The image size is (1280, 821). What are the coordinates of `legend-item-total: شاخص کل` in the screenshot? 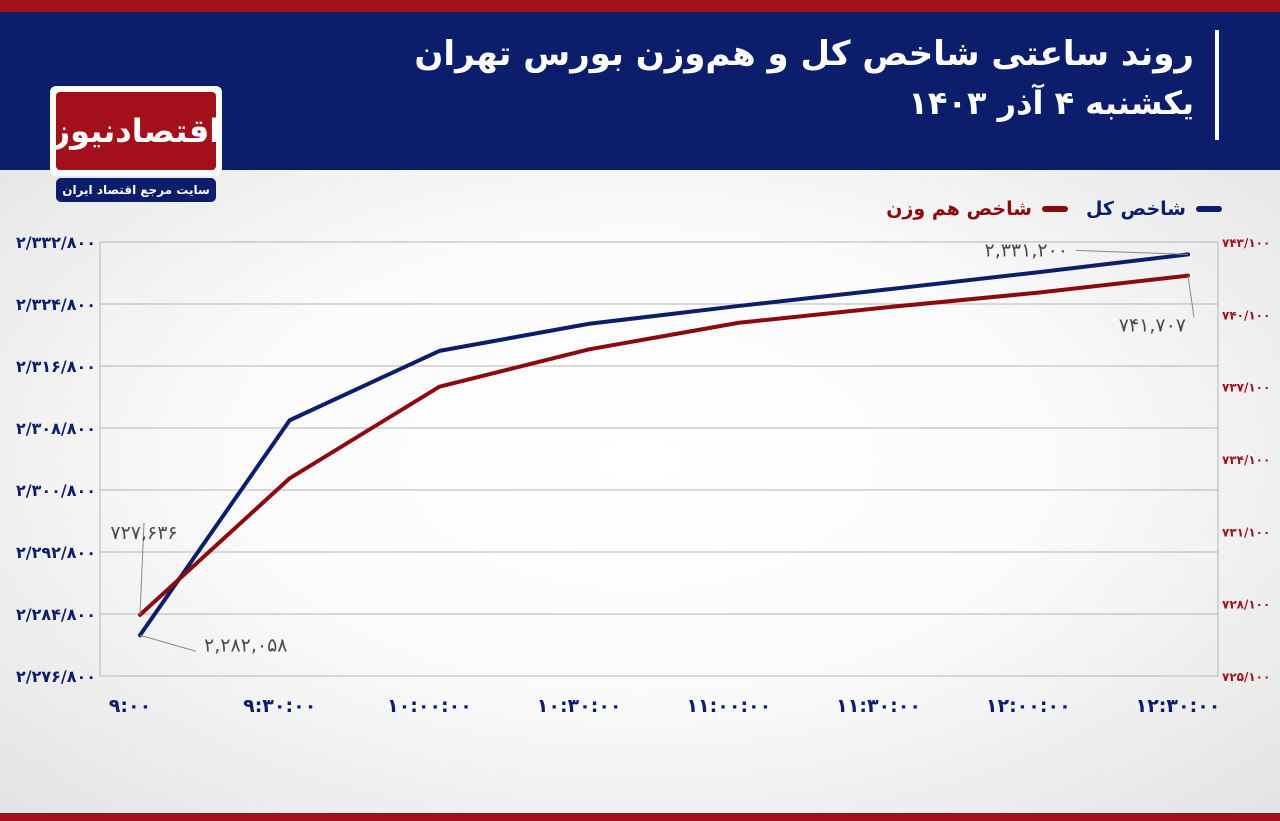 It's located at (1154, 209).